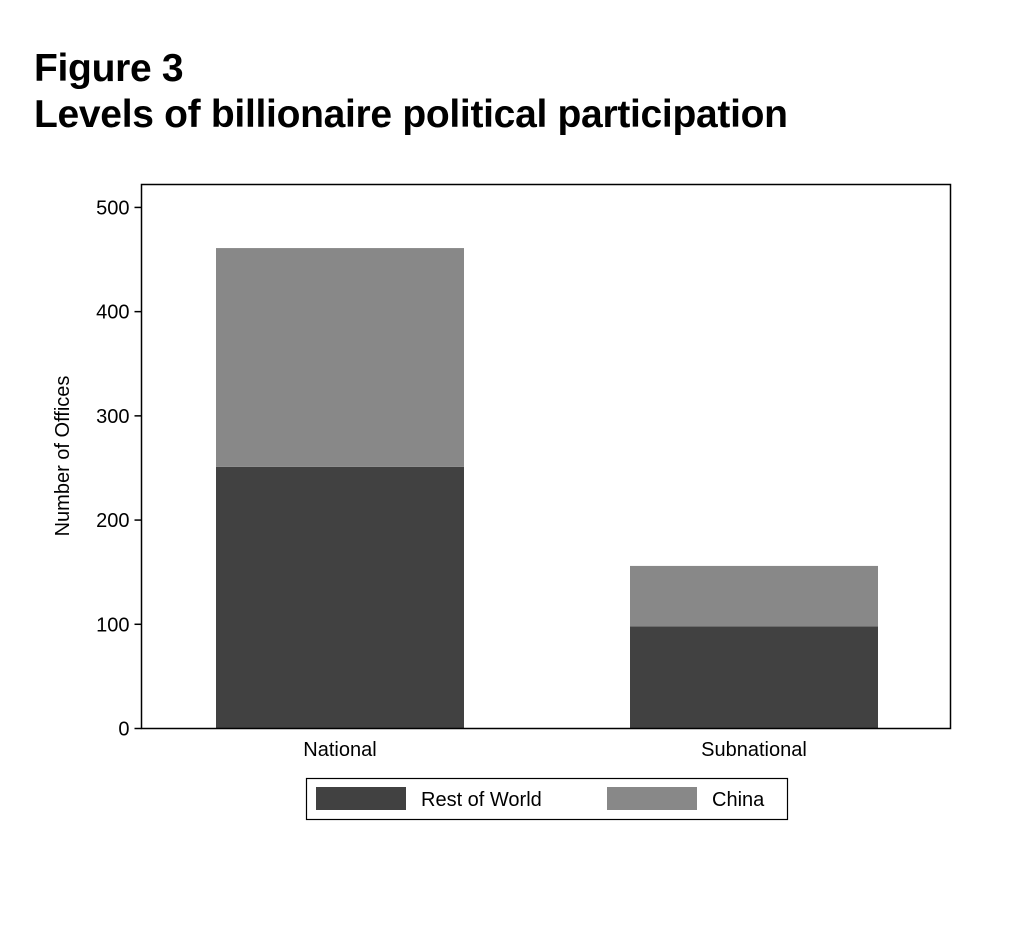  What do you see at coordinates (340, 357) in the screenshot?
I see `bar-national-china` at bounding box center [340, 357].